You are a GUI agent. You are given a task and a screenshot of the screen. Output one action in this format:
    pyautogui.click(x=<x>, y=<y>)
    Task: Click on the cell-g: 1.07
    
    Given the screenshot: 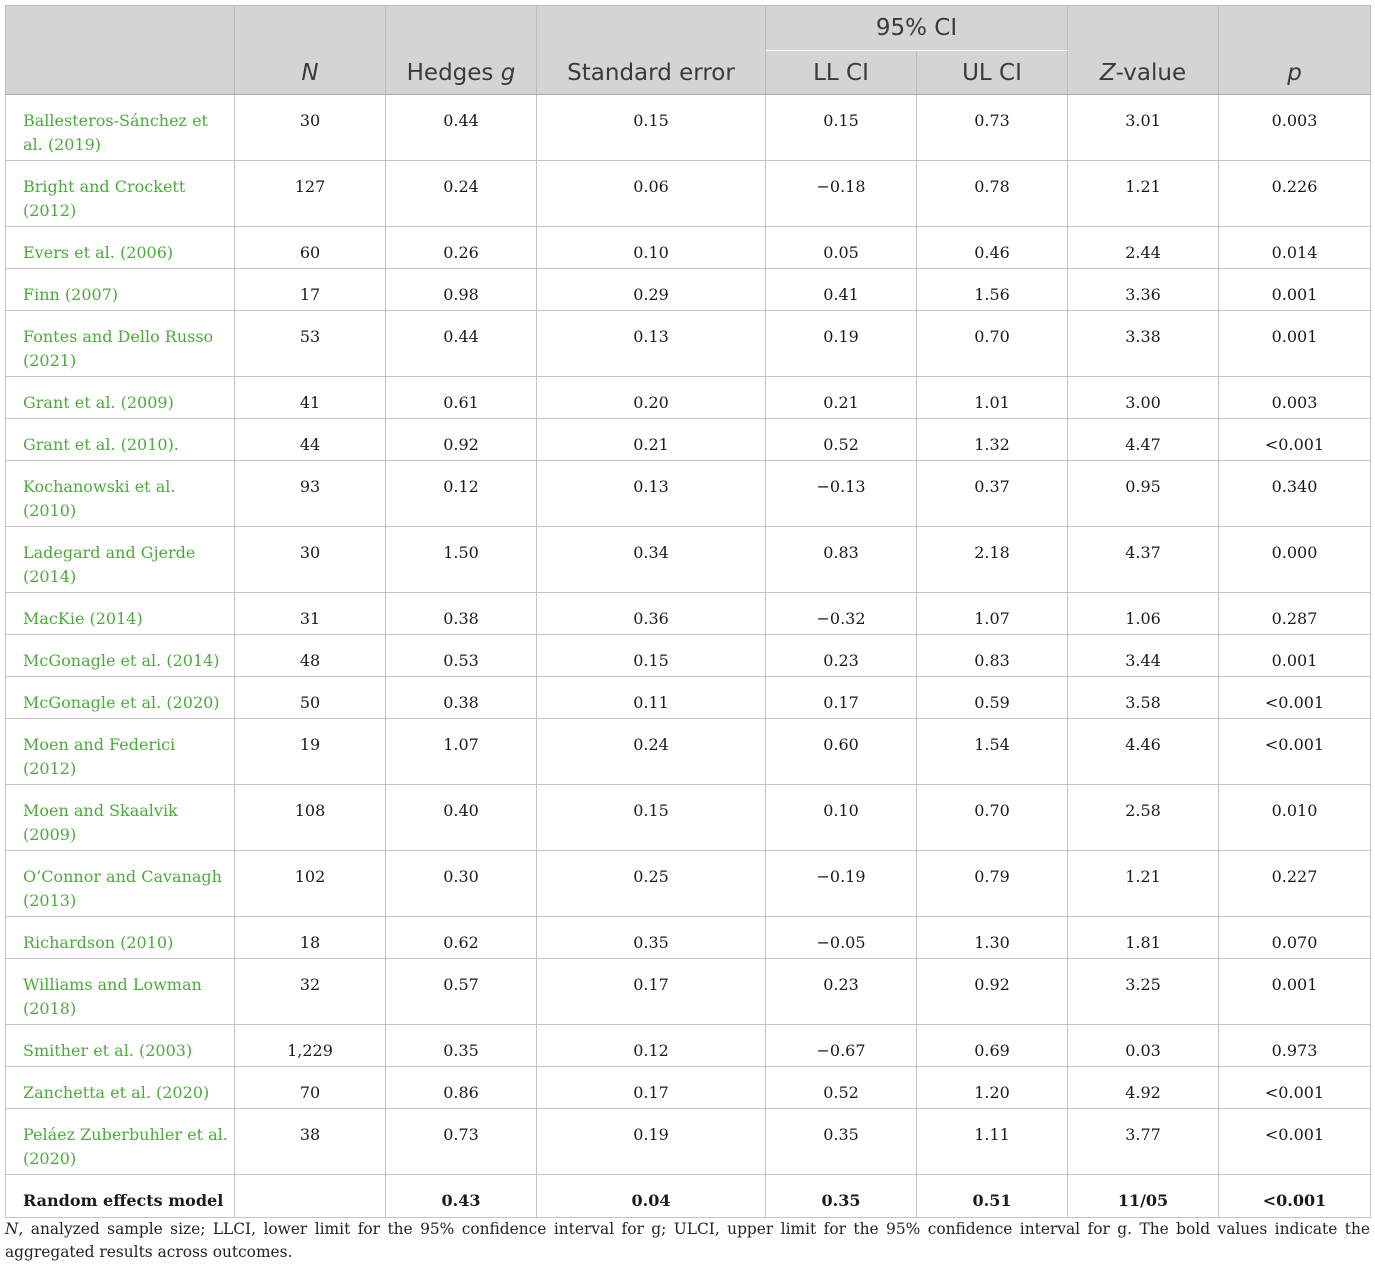 What is the action you would take?
    pyautogui.click(x=461, y=751)
    